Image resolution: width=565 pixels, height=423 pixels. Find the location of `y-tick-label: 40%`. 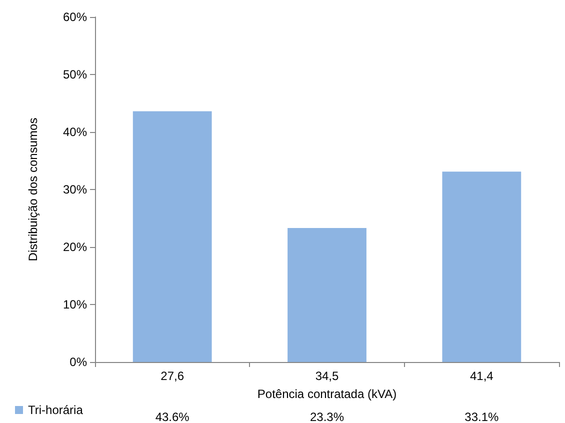

y-tick-label: 40% is located at coordinates (75, 132).